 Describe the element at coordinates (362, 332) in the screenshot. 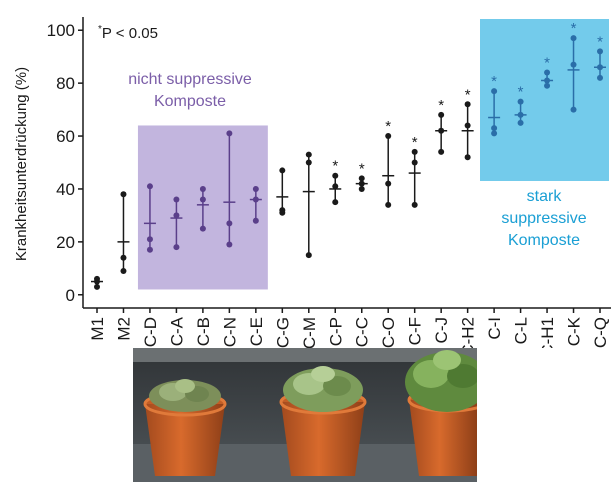

I see `x-tick-label: C-C` at that location.